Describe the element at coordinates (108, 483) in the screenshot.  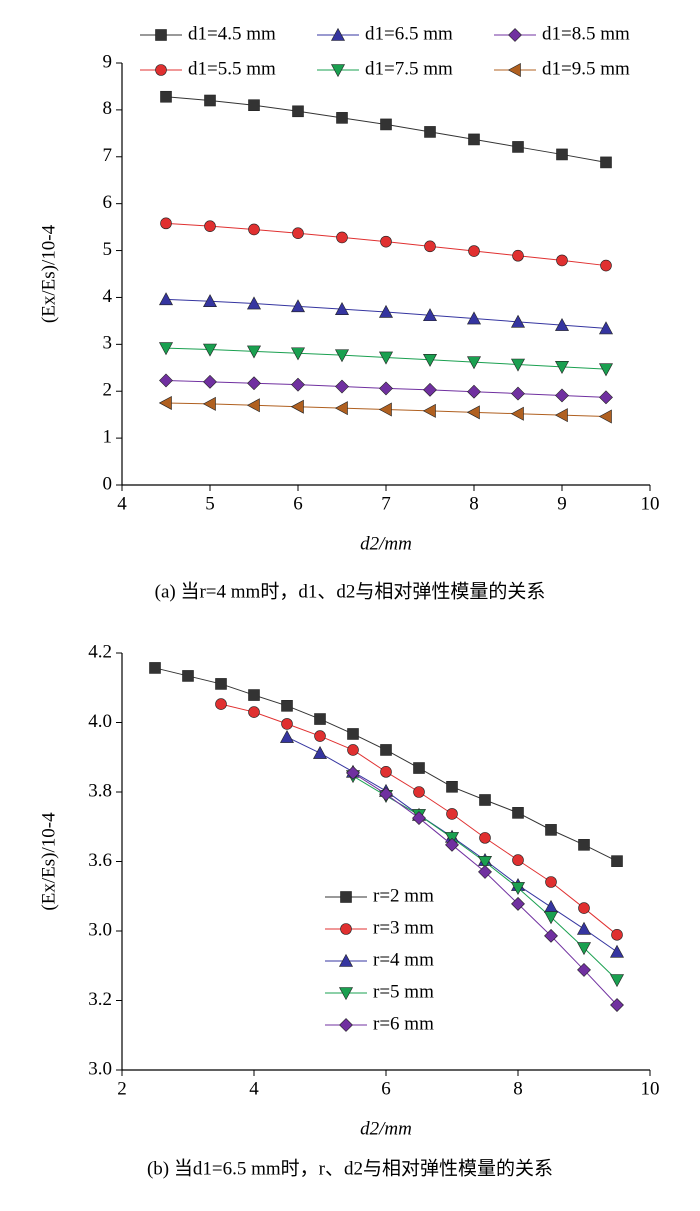
I see `y-tick-label: 0` at that location.